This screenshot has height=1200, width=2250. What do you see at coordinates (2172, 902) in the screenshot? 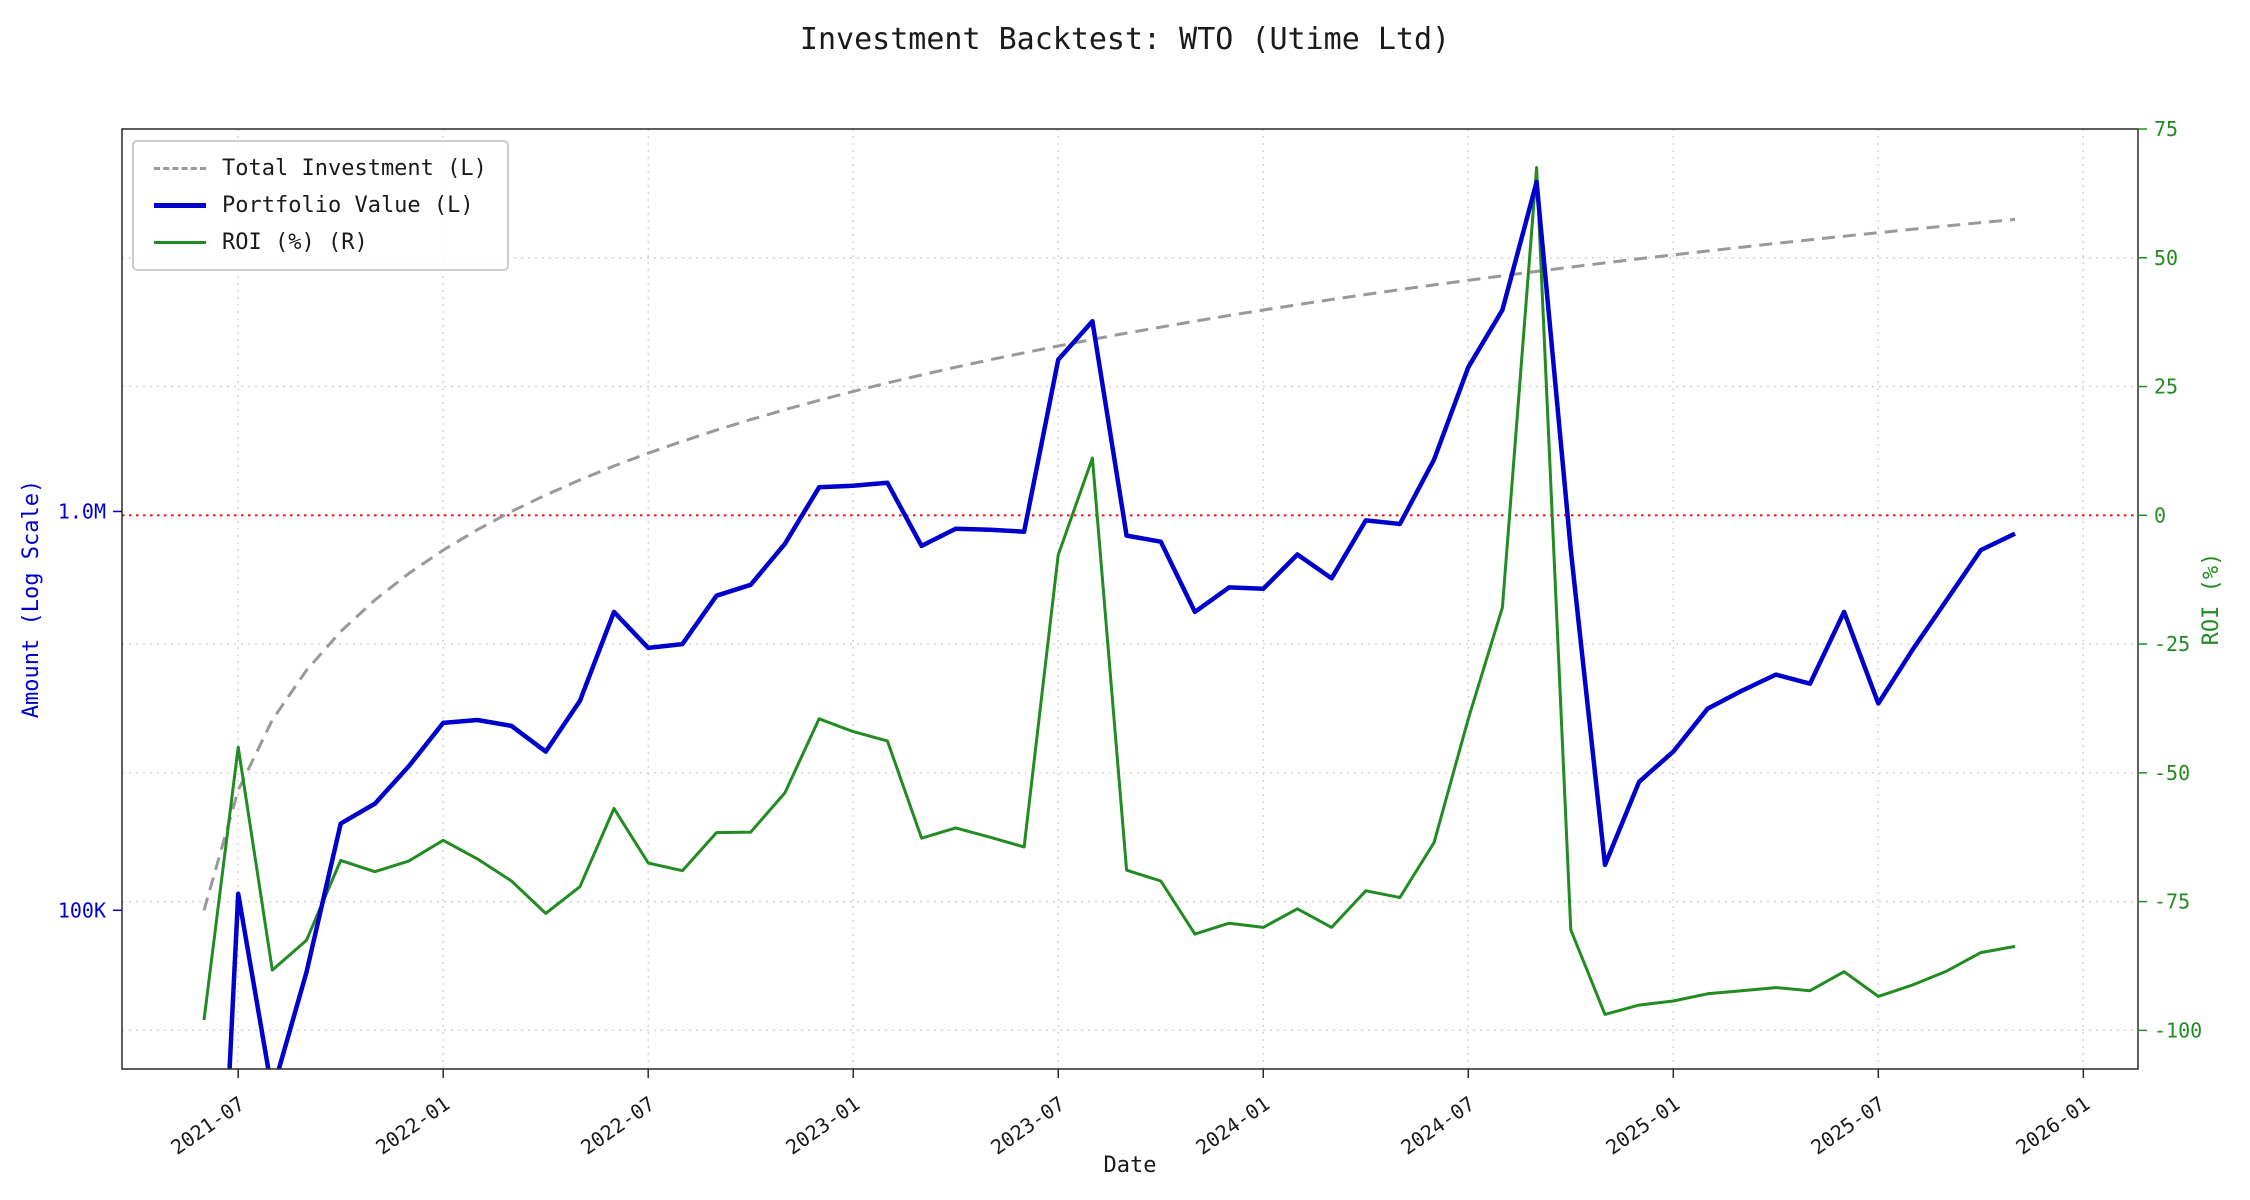
I see `right-tick-label: -75` at bounding box center [2172, 902].